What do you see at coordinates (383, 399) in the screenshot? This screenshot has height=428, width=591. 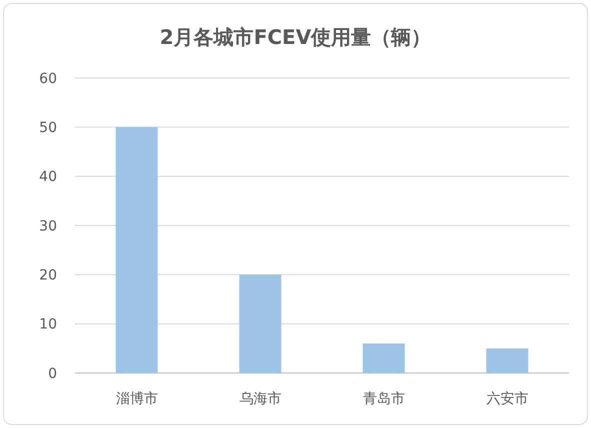 I see `x-tick-label: 青岛市` at bounding box center [383, 399].